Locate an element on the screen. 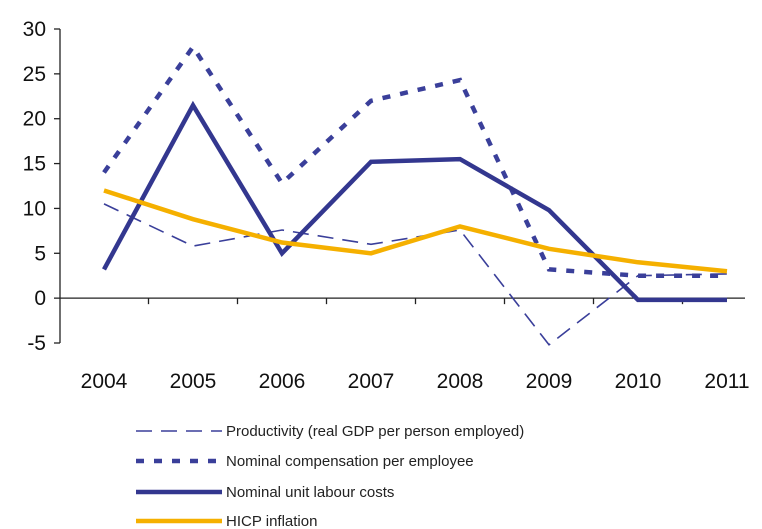 This screenshot has height=529, width=762. legend-label-2: Nominal compensation per employee is located at coordinates (350, 461).